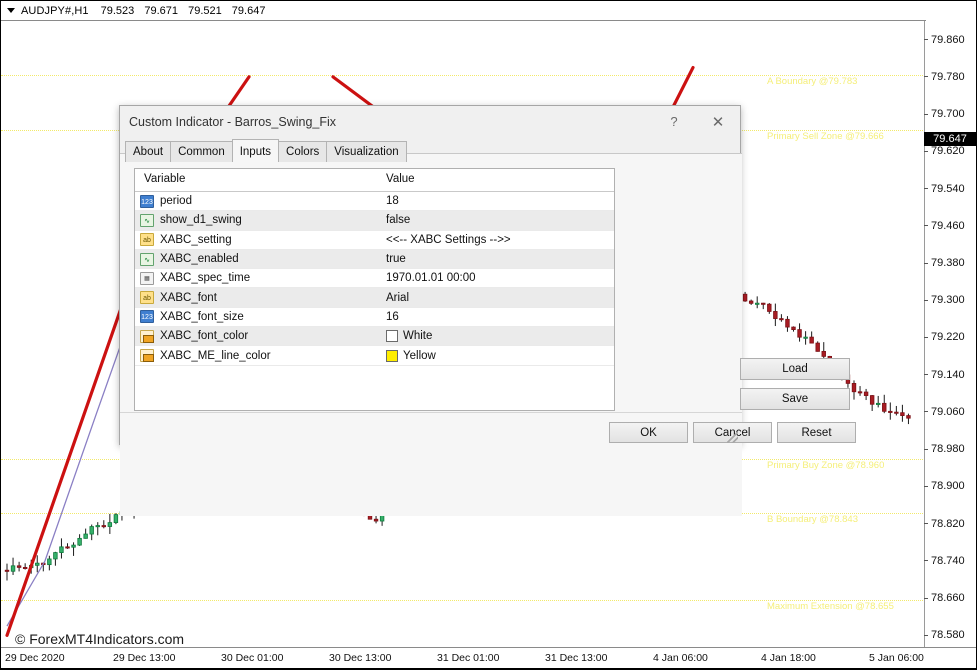 The image size is (977, 670). Describe the element at coordinates (201, 220) in the screenshot. I see `variable-name: show_d1_swing` at that location.